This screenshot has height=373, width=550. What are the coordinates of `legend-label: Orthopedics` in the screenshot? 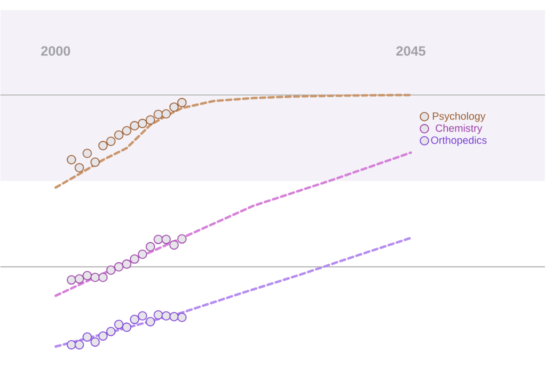 It's located at (459, 141).